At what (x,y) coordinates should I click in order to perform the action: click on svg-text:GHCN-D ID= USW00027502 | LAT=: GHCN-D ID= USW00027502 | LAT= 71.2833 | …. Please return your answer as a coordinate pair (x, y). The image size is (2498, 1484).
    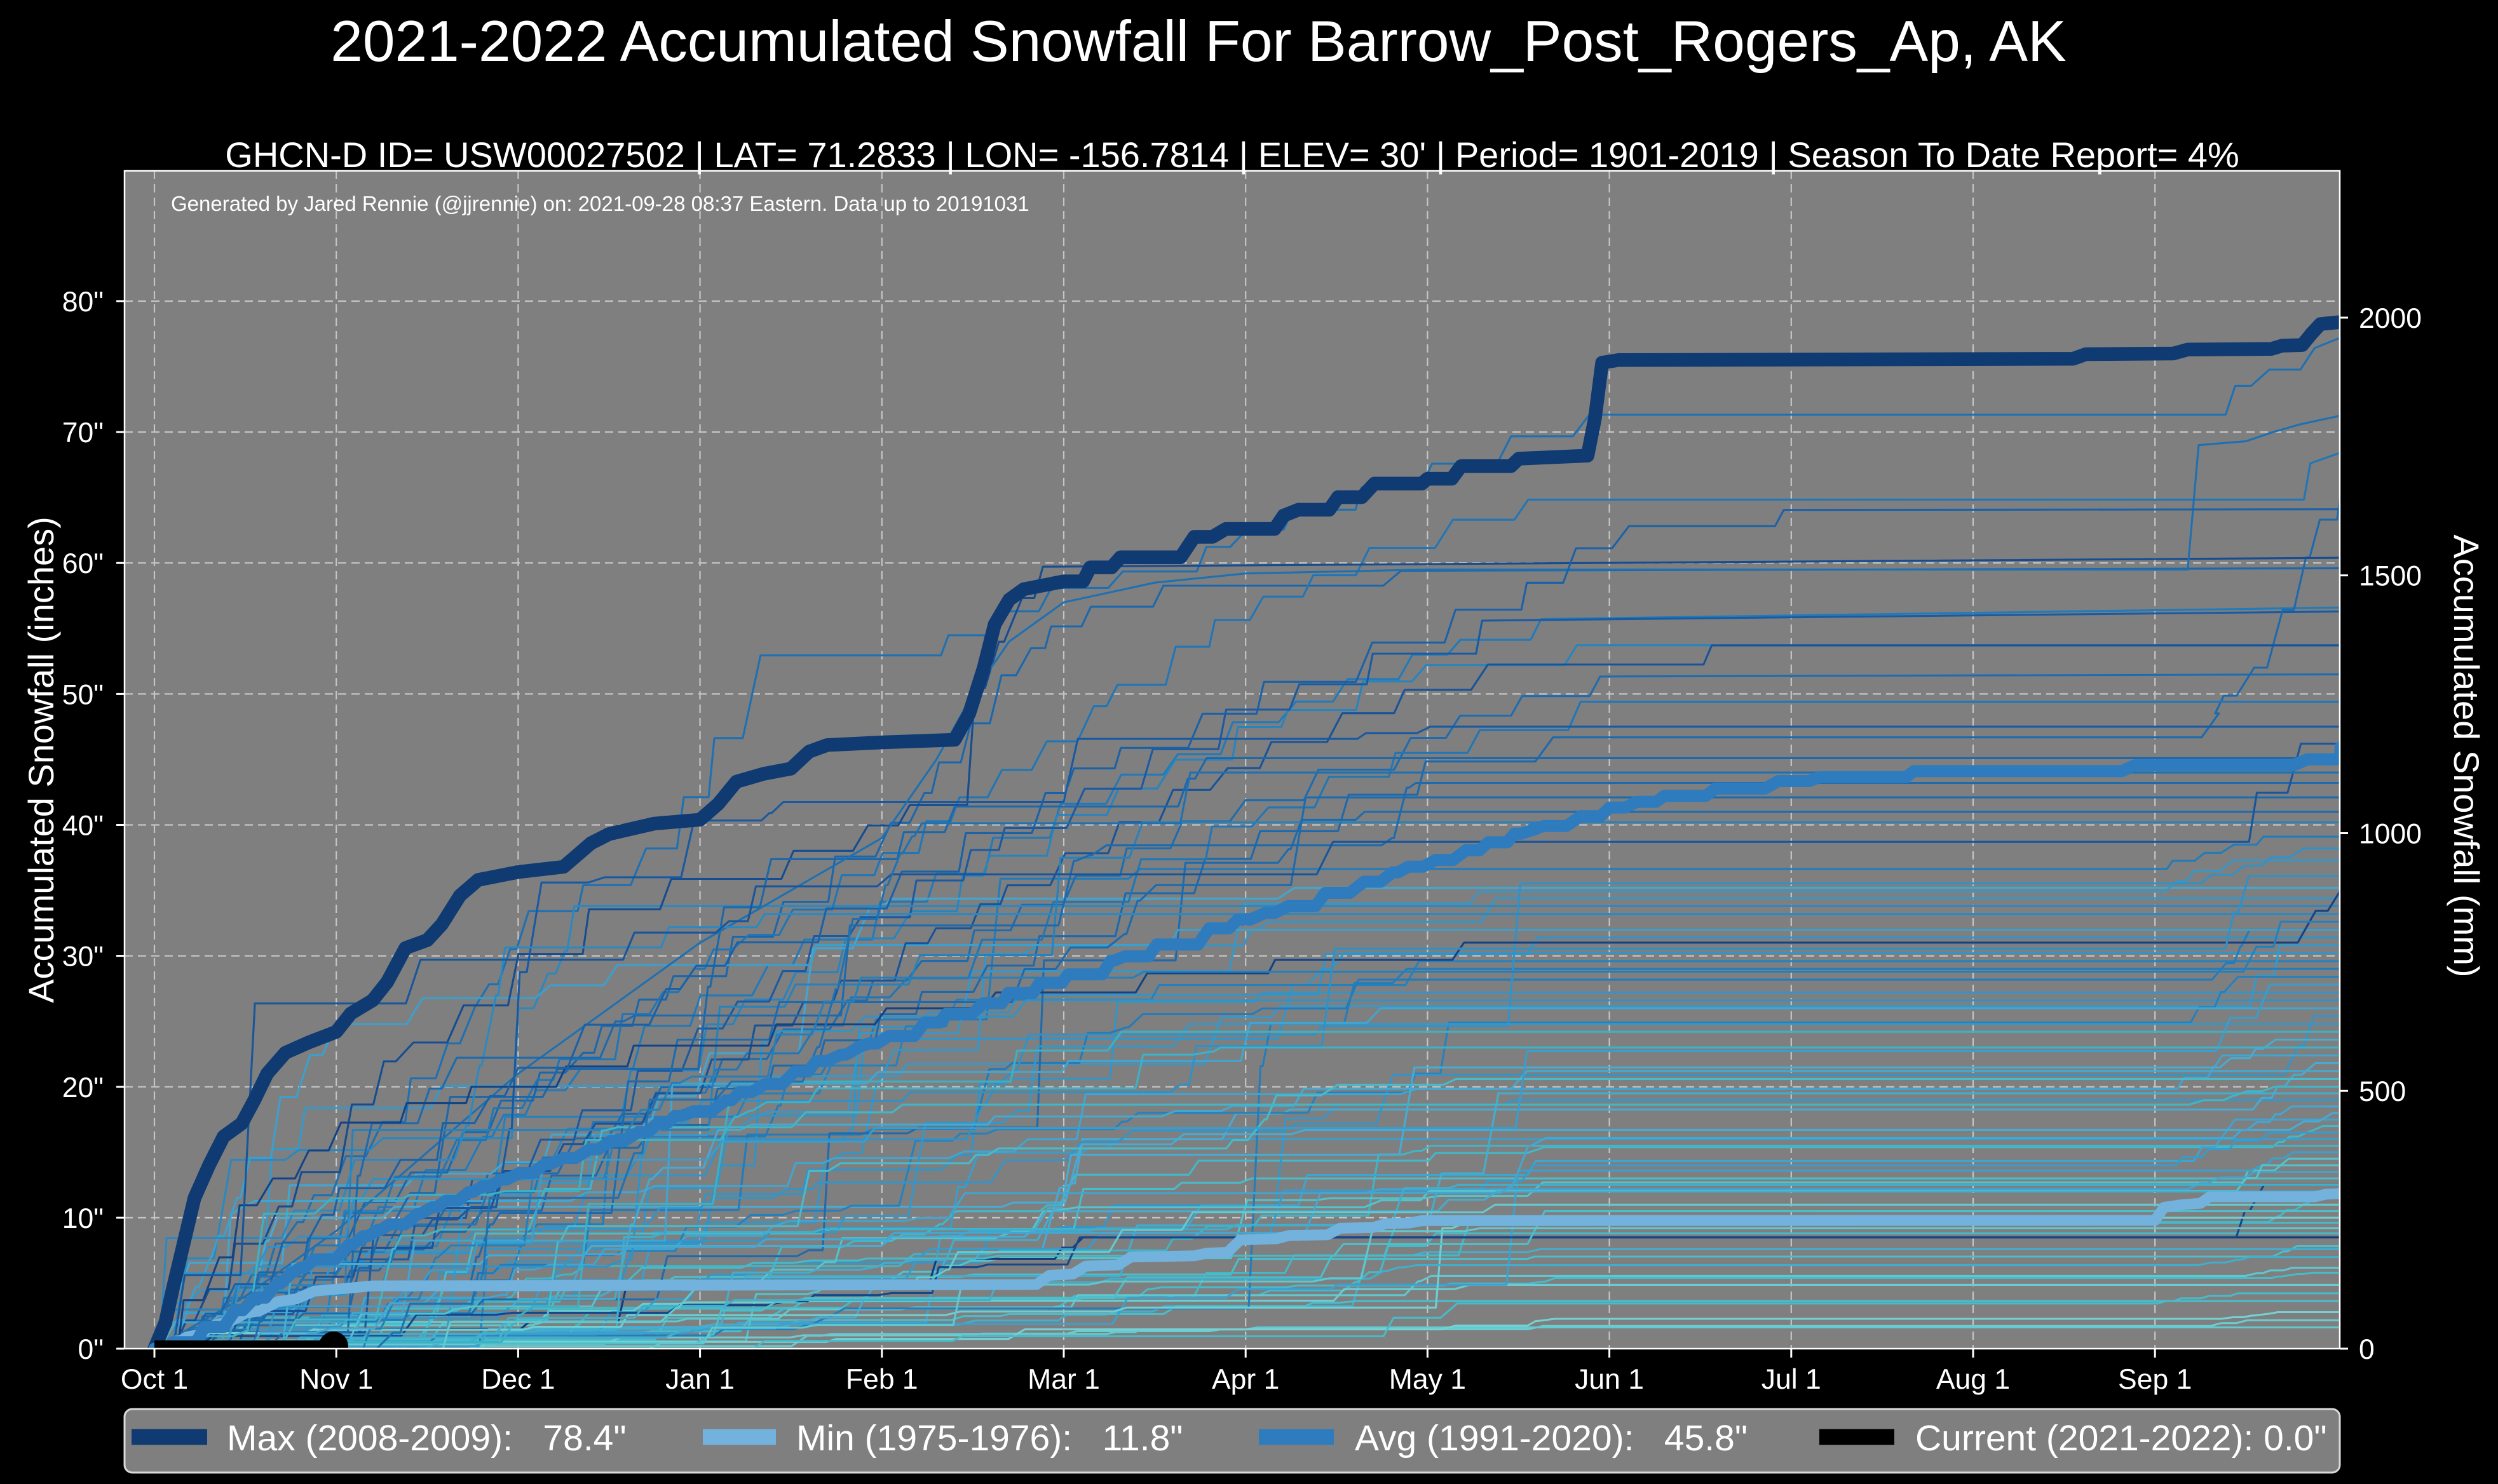
    Looking at the image, I should click on (1232, 155).